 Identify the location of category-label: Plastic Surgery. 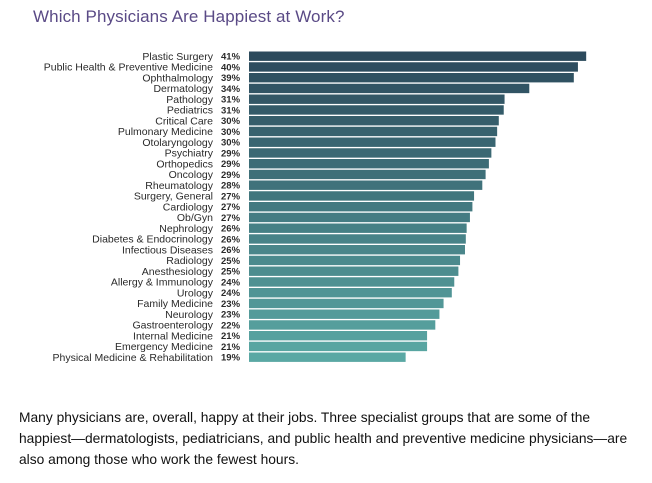
(177, 57).